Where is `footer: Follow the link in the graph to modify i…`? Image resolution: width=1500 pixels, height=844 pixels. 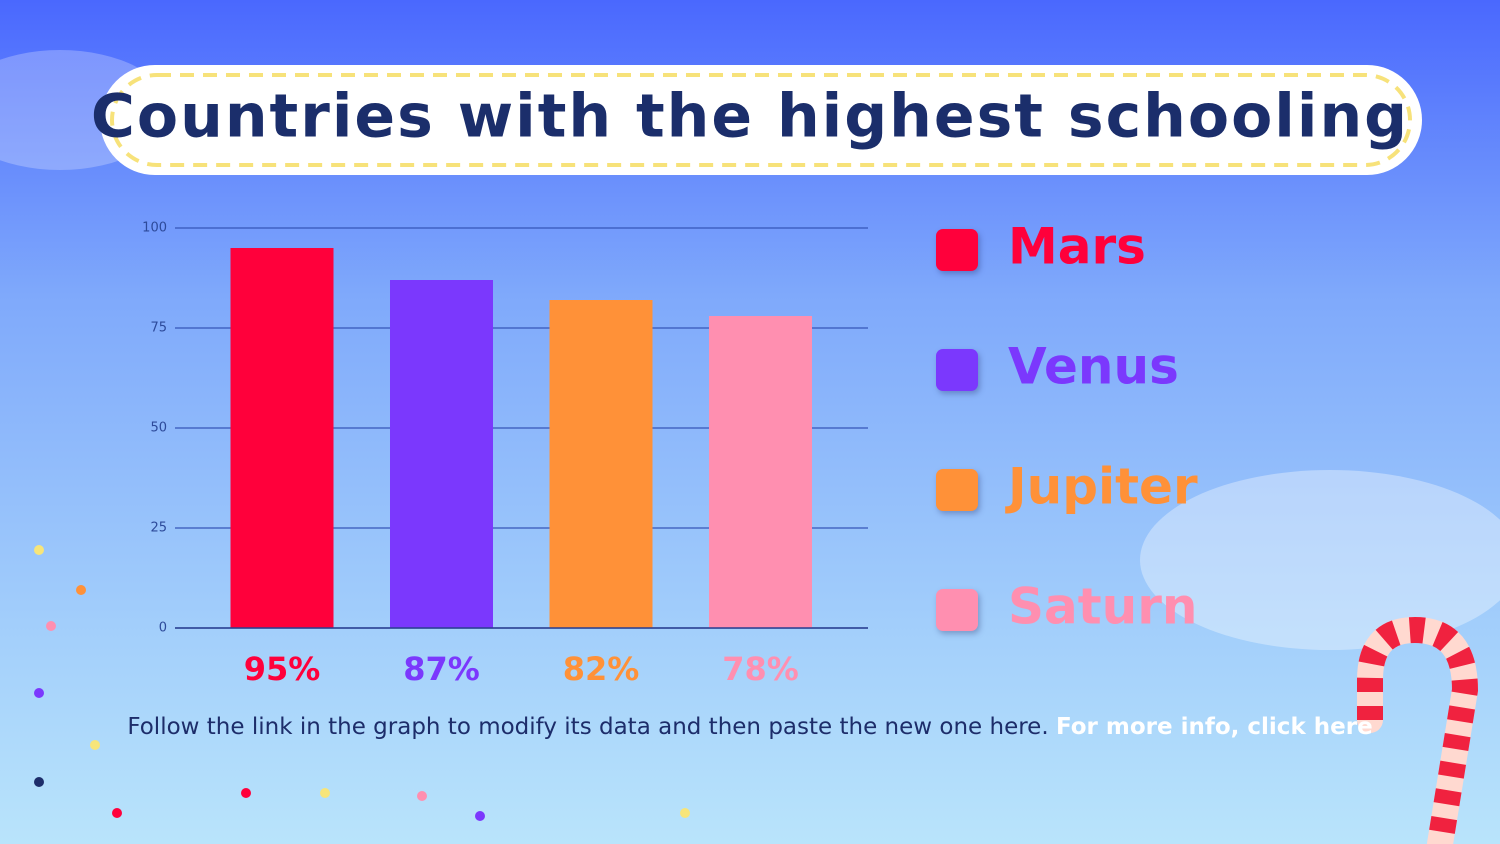
footer: Follow the link in the graph to modify i… is located at coordinates (750, 727).